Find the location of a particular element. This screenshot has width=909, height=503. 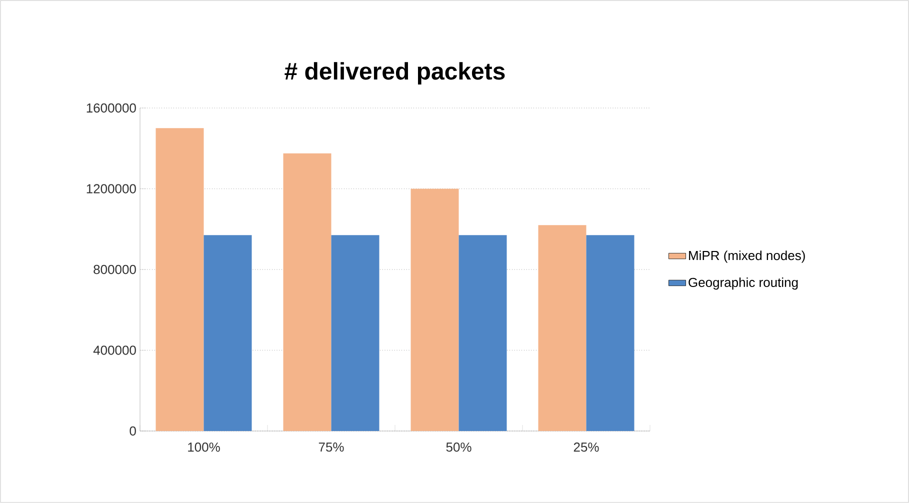

x-tick-label: 25% is located at coordinates (586, 447).